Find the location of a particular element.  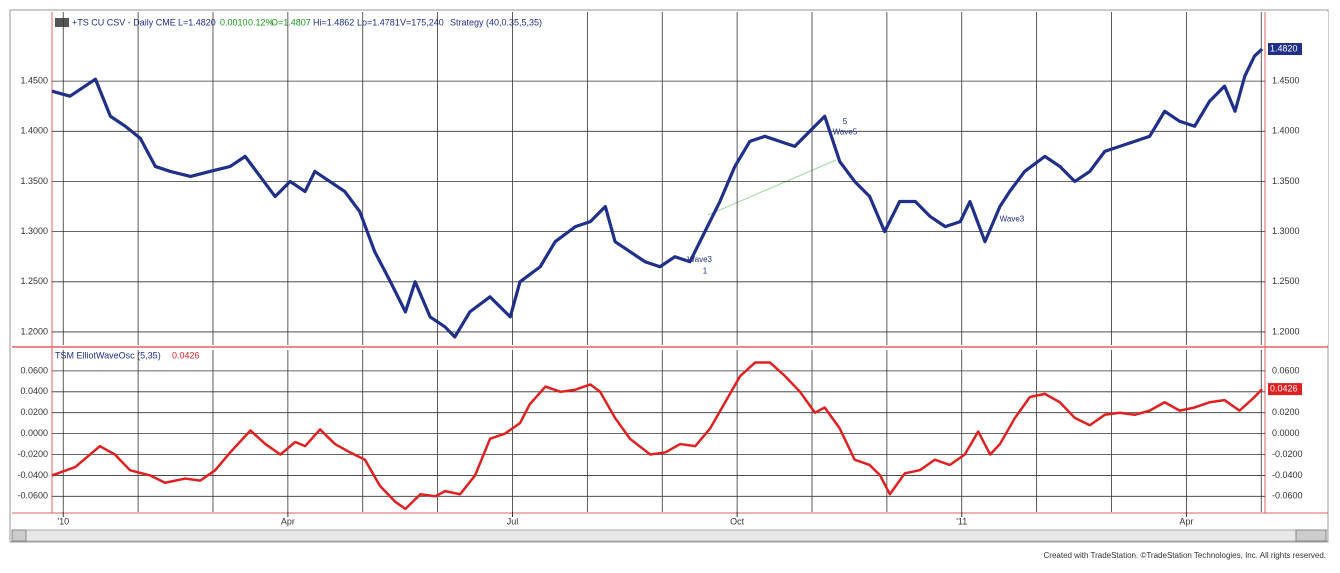

osc-last: 0.0426 is located at coordinates (186, 355).